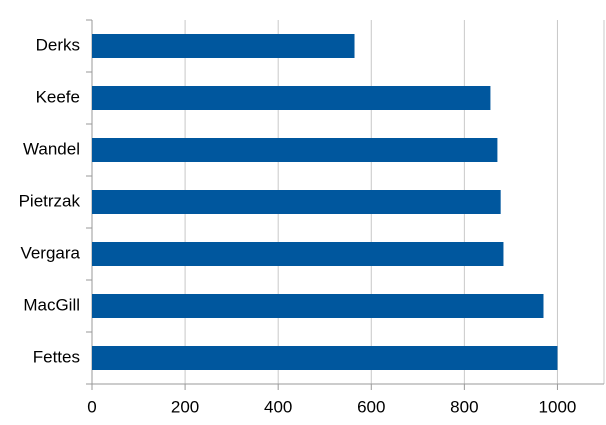  Describe the element at coordinates (58, 44) in the screenshot. I see `y-tick-label: Derks` at that location.